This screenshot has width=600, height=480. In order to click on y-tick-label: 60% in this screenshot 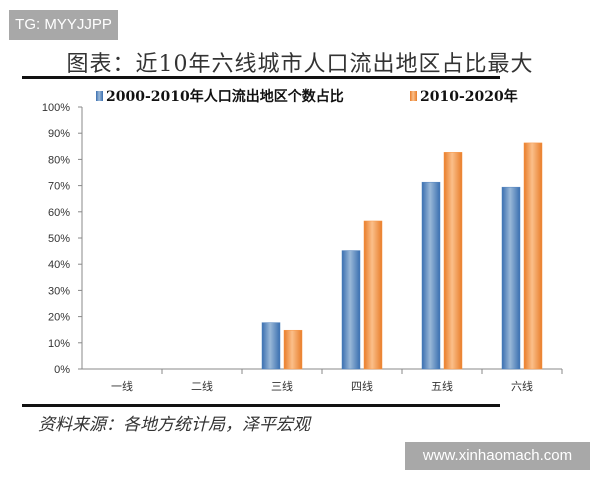, I will do `click(59, 213)`.